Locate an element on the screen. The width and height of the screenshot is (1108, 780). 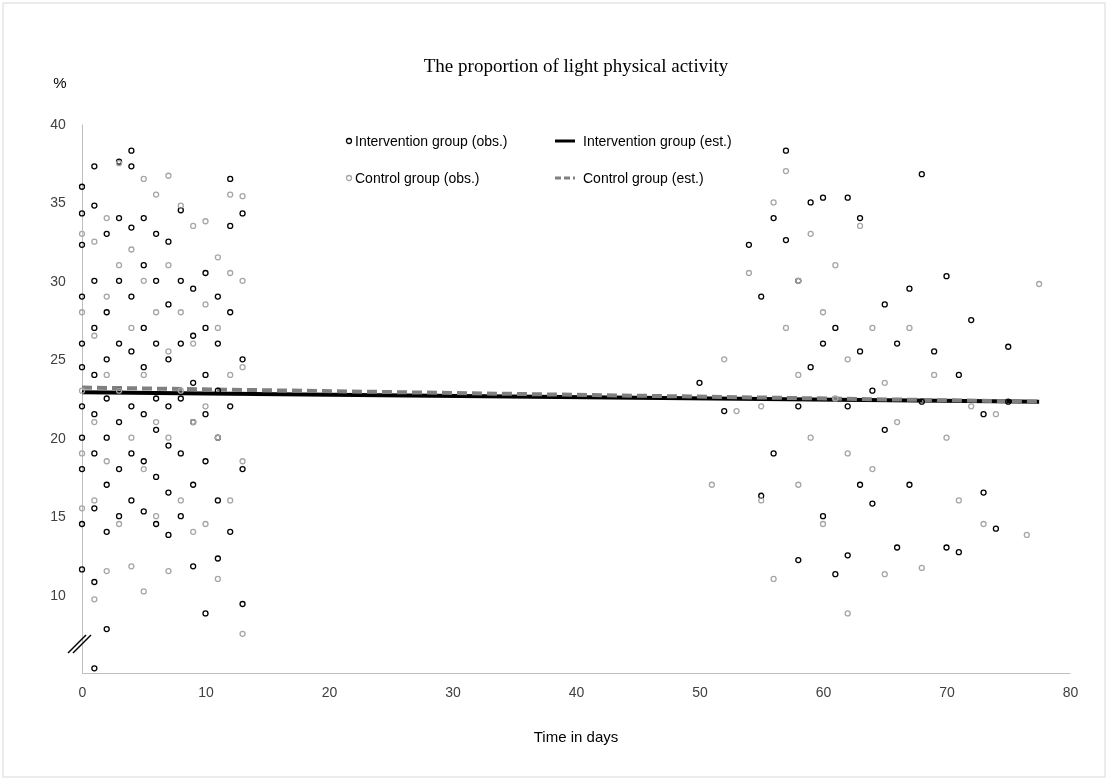
legend-label: Control group (obs.) is located at coordinates (417, 177).